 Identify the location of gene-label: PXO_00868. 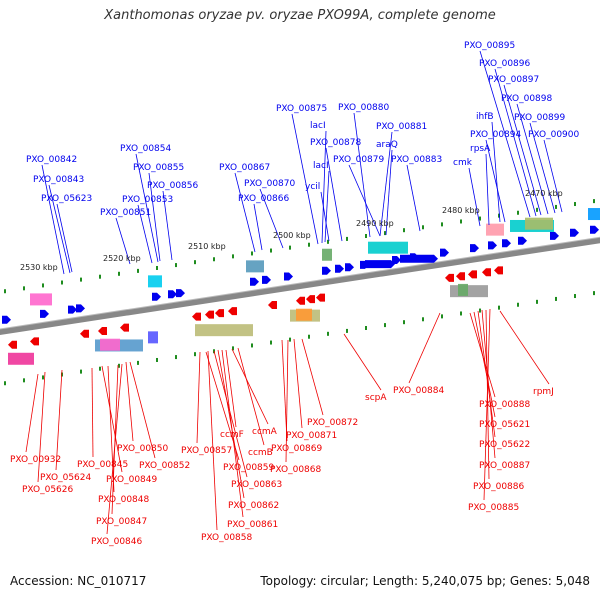
(296, 470).